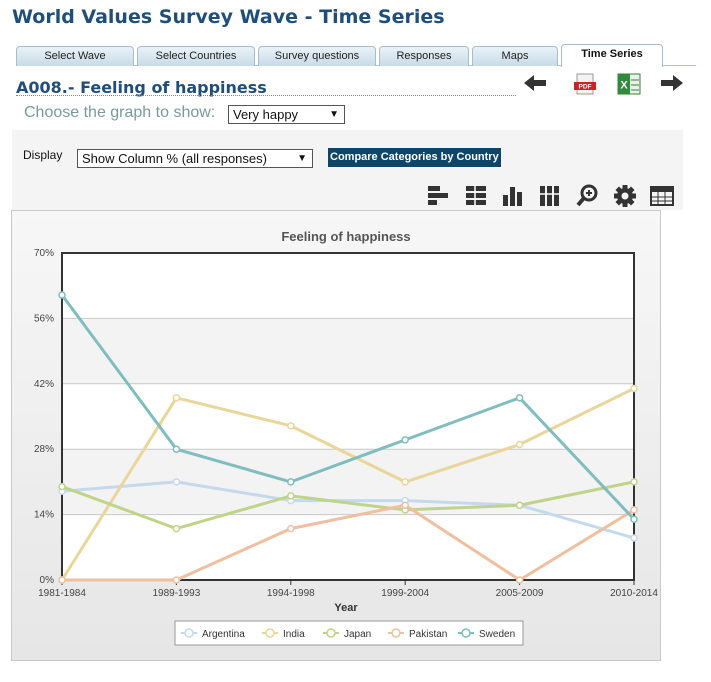 Image resolution: width=711 pixels, height=682 pixels. Describe the element at coordinates (44, 449) in the screenshot. I see `y-tick-label: 28%` at that location.